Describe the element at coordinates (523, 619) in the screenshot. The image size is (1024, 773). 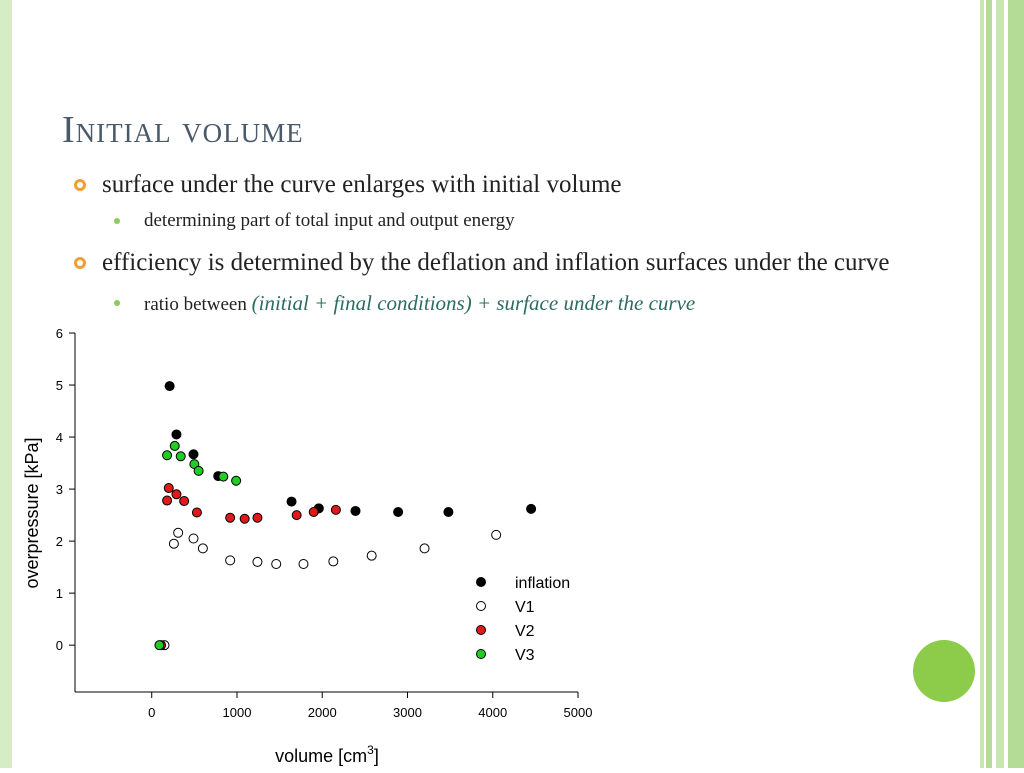
I see `chart-legend: inflation V1 V2 V3` at that location.